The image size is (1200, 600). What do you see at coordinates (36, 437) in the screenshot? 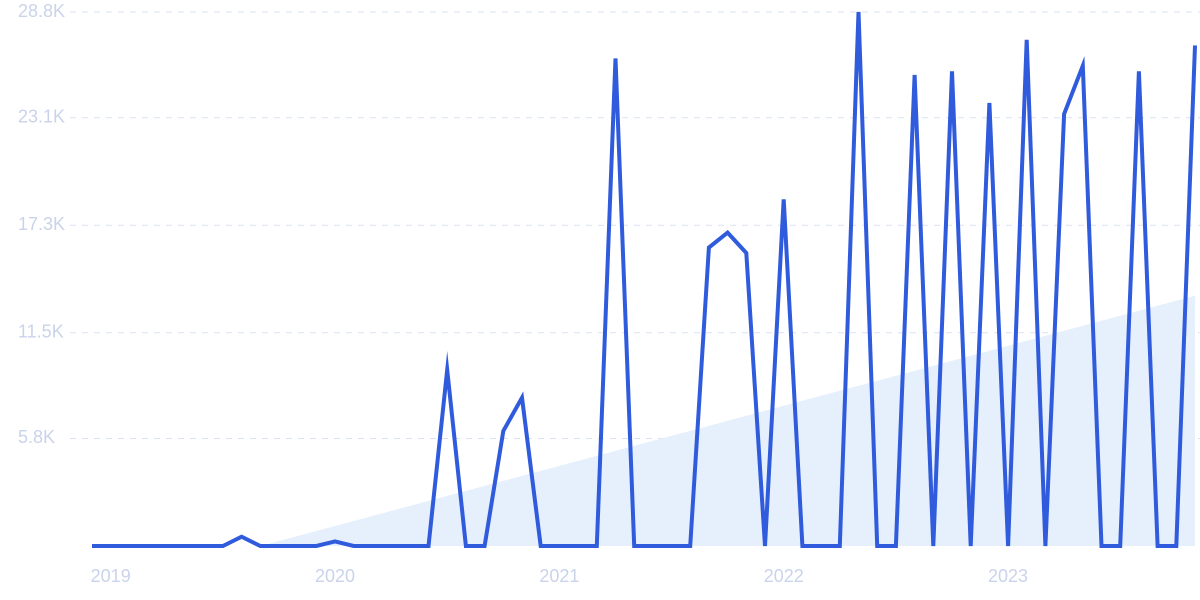
I see `y-tick-label: 5.8K` at bounding box center [36, 437].